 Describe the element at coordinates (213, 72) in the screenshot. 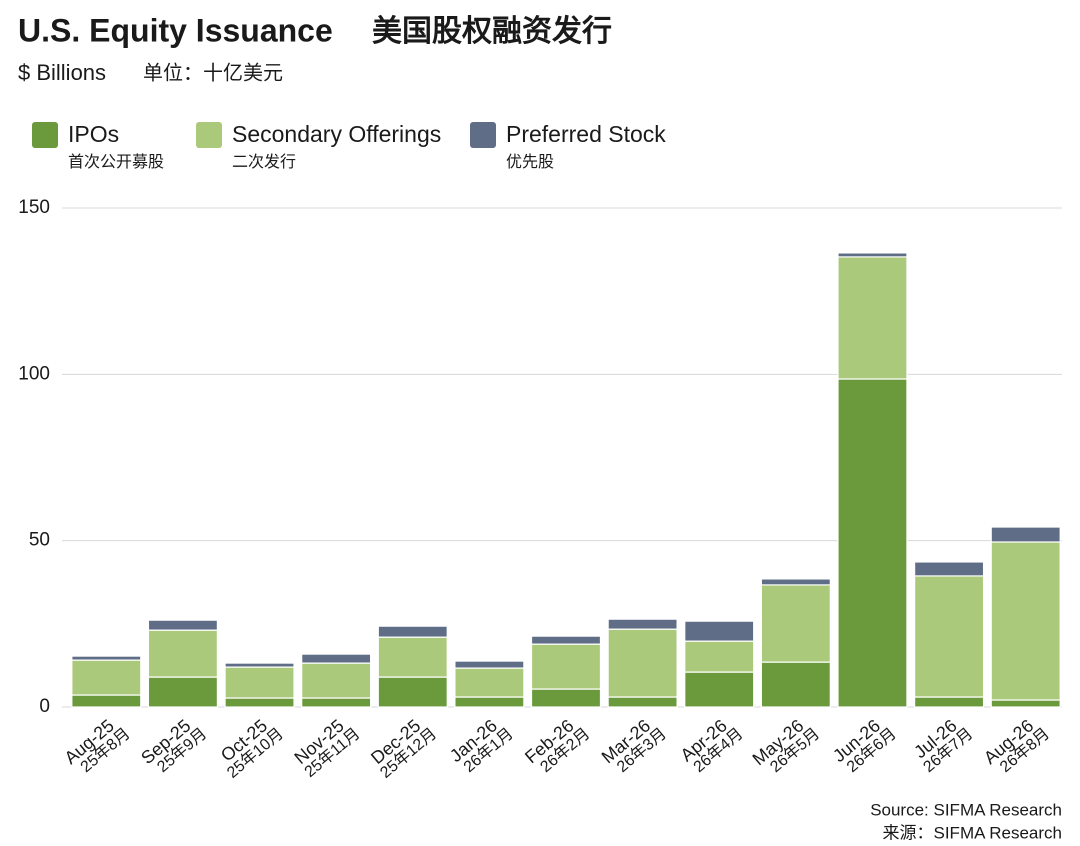

I see `chart-subtitle-cn: 单位：十亿美元` at that location.